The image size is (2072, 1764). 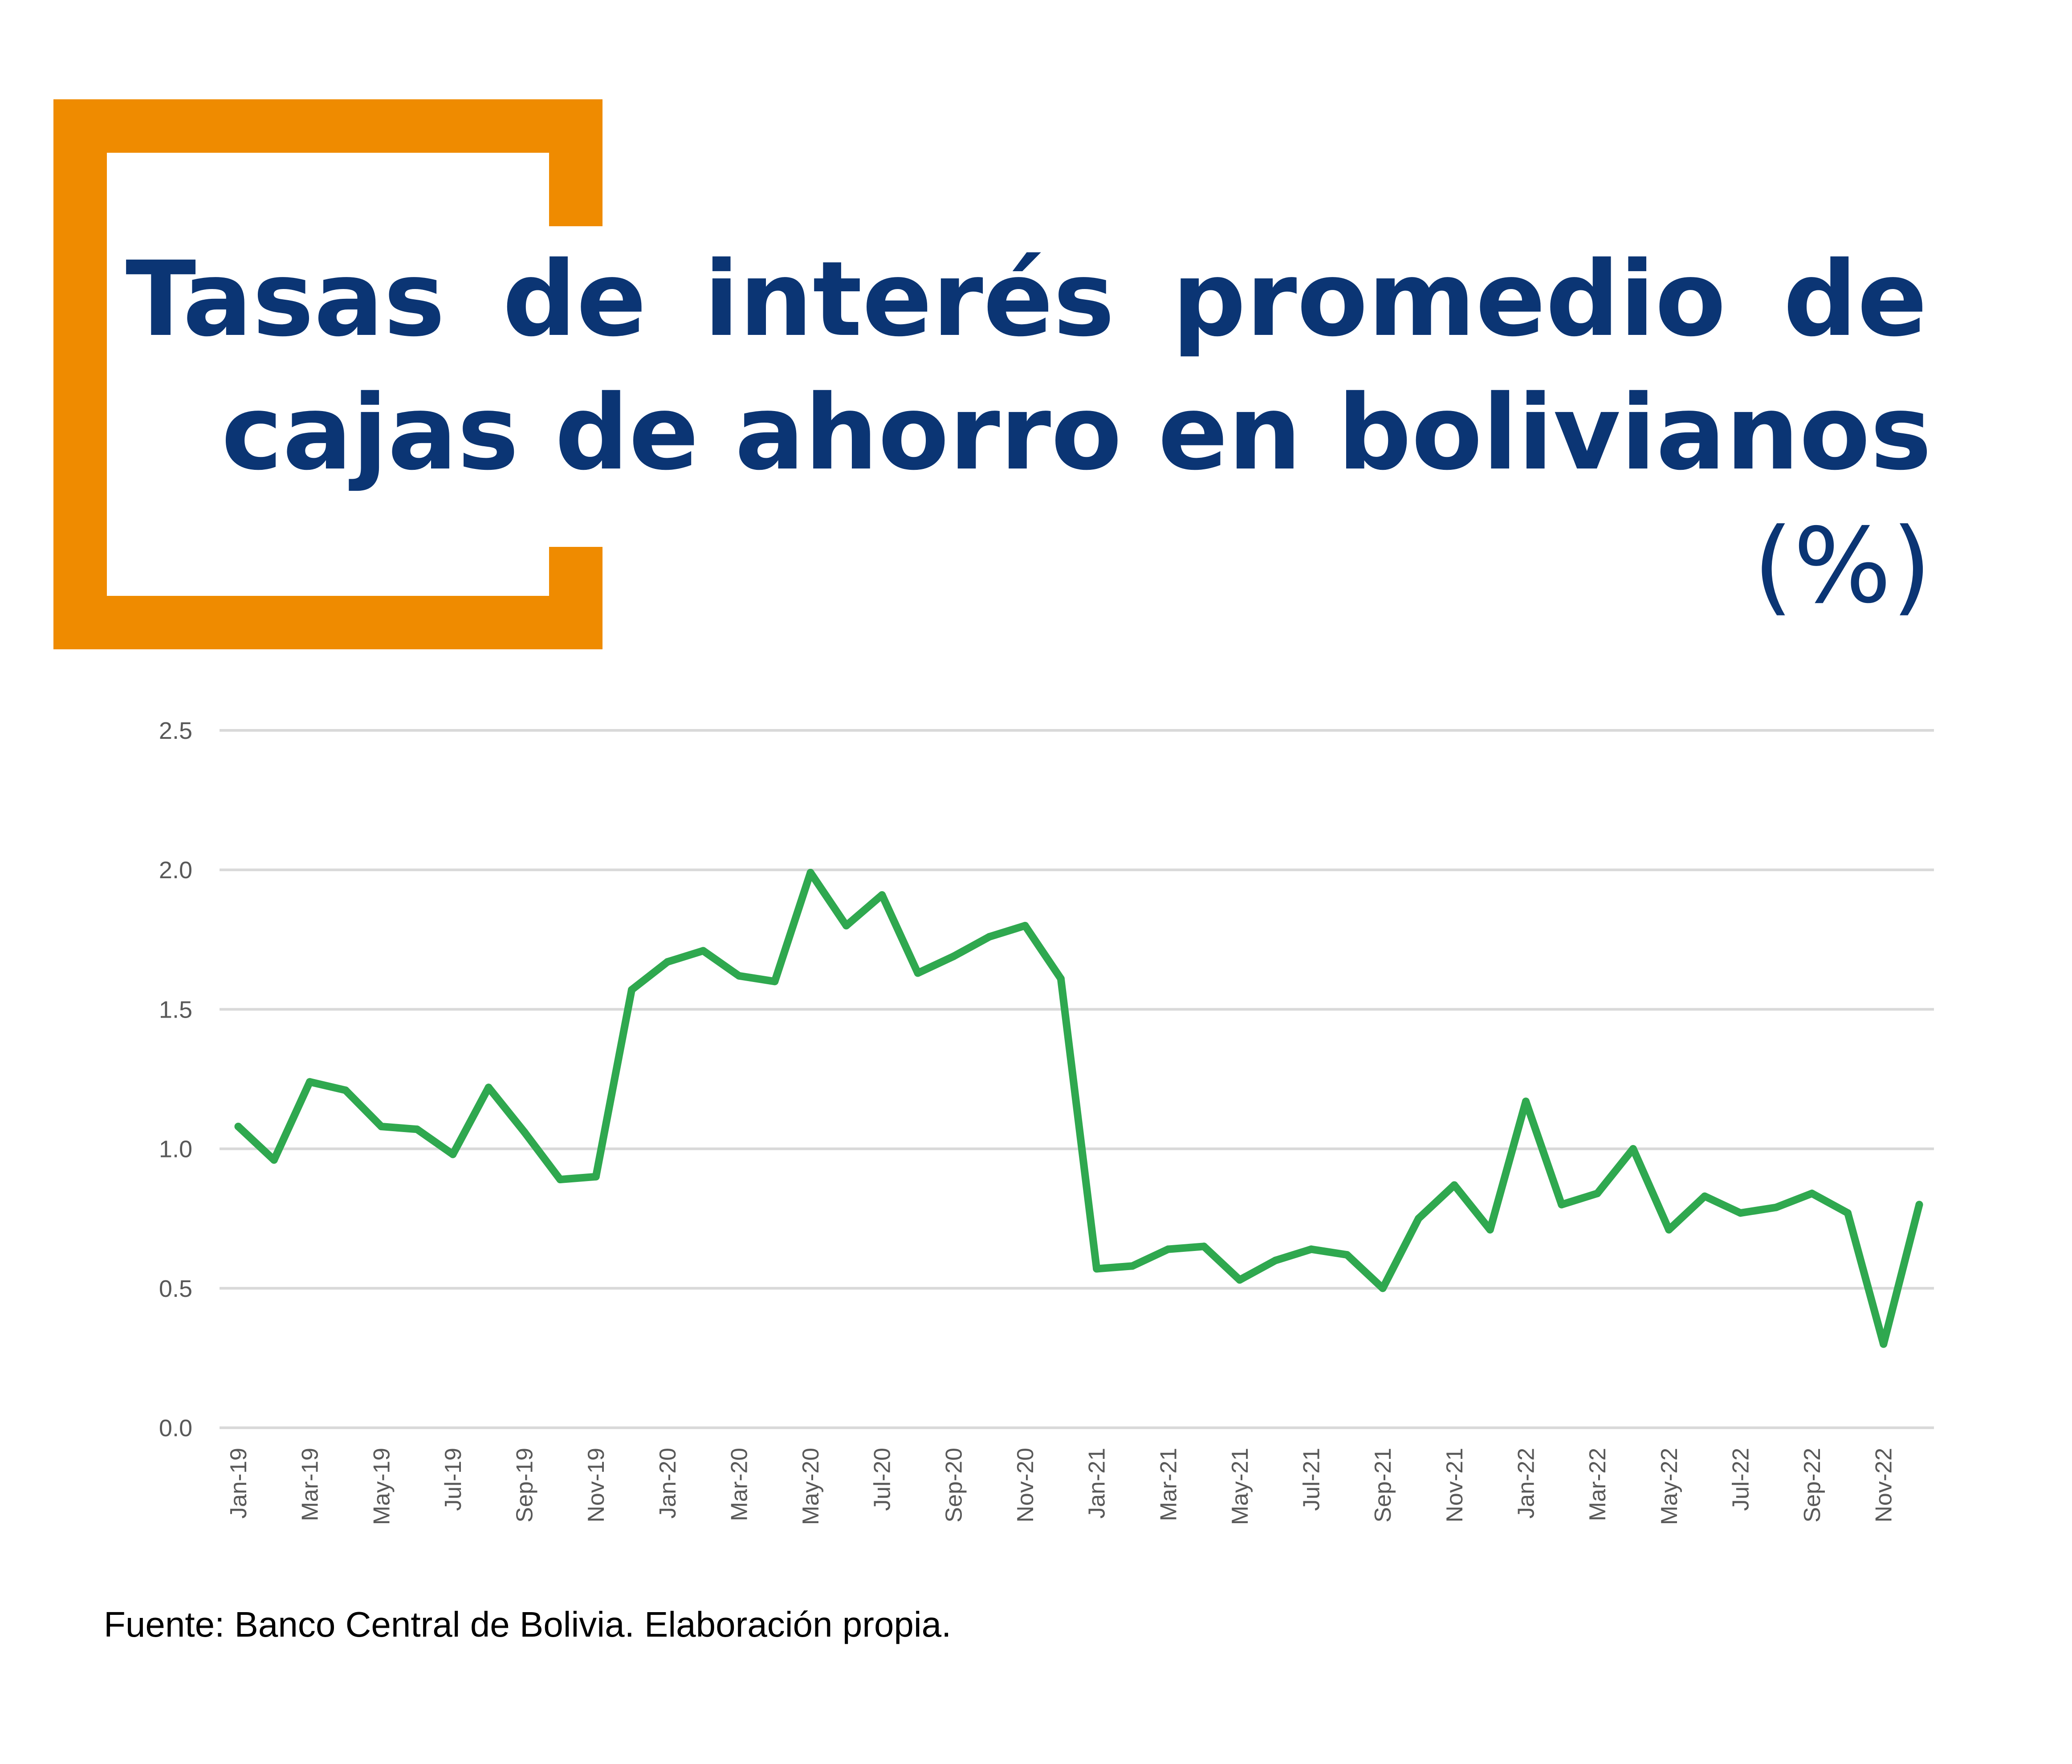 What do you see at coordinates (1526, 1484) in the screenshot?
I see `x-tick-label: Jan-22` at bounding box center [1526, 1484].